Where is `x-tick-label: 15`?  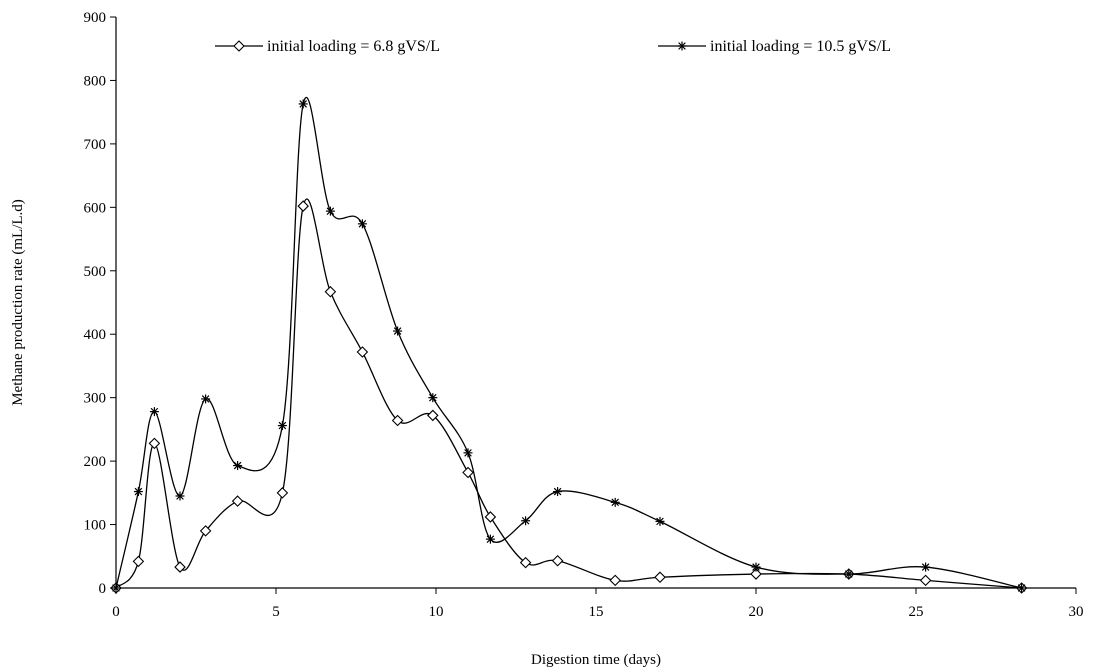
x-tick-label: 15 is located at coordinates (596, 612).